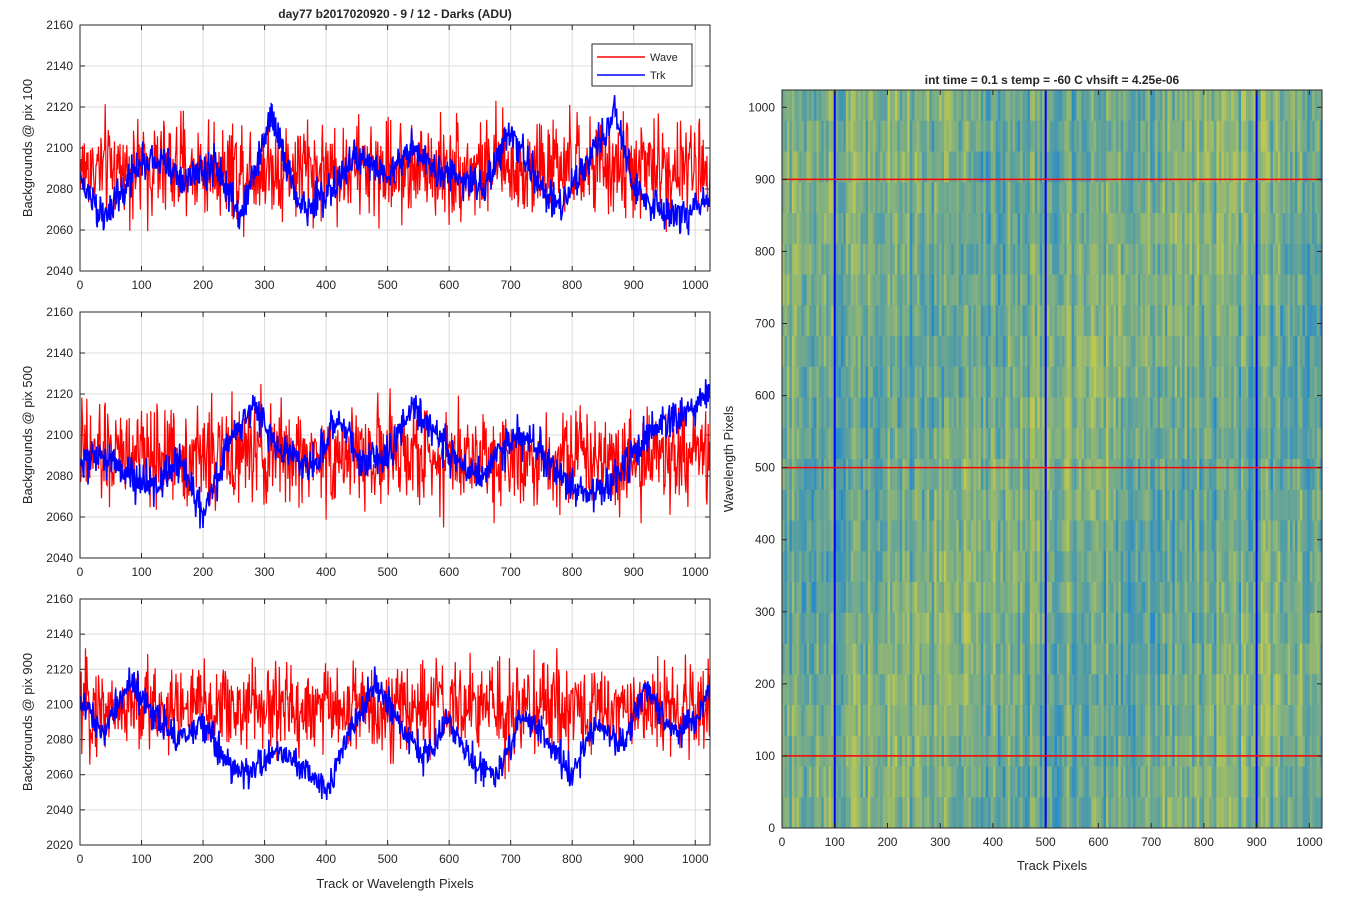 The width and height of the screenshot is (1350, 905). I want to click on x-tick-label: 1000, so click(695, 859).